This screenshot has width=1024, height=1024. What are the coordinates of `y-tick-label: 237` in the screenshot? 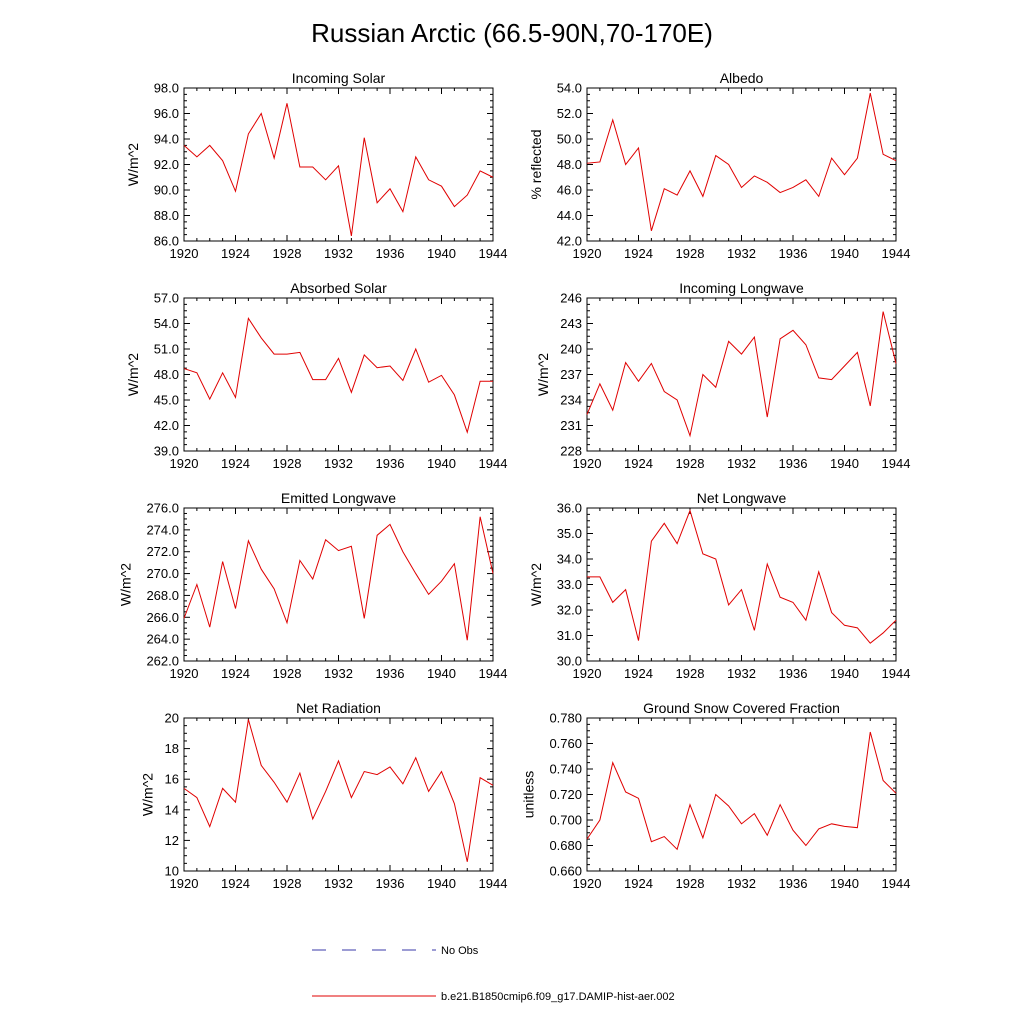 It's located at (571, 374).